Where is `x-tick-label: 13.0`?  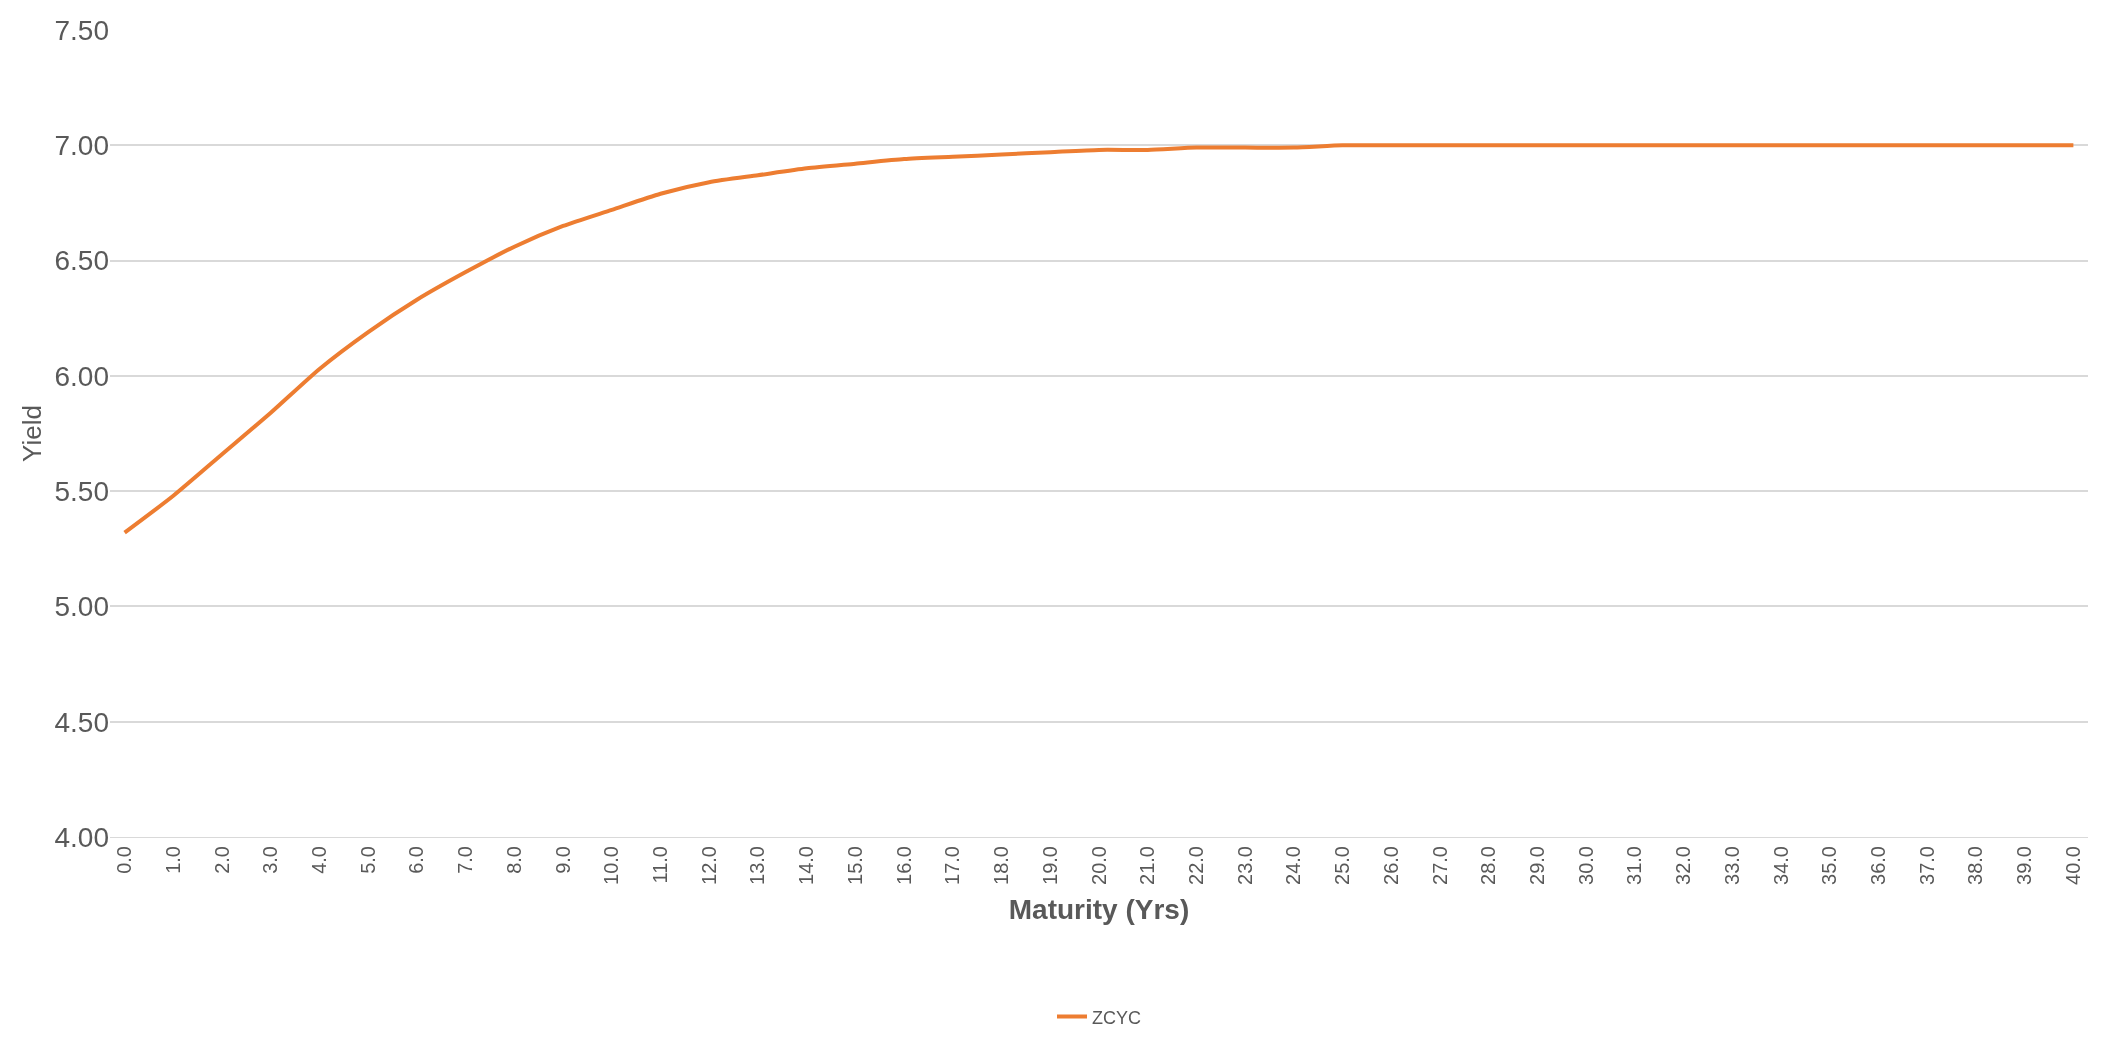
x-tick-label: 13.0 is located at coordinates (757, 865).